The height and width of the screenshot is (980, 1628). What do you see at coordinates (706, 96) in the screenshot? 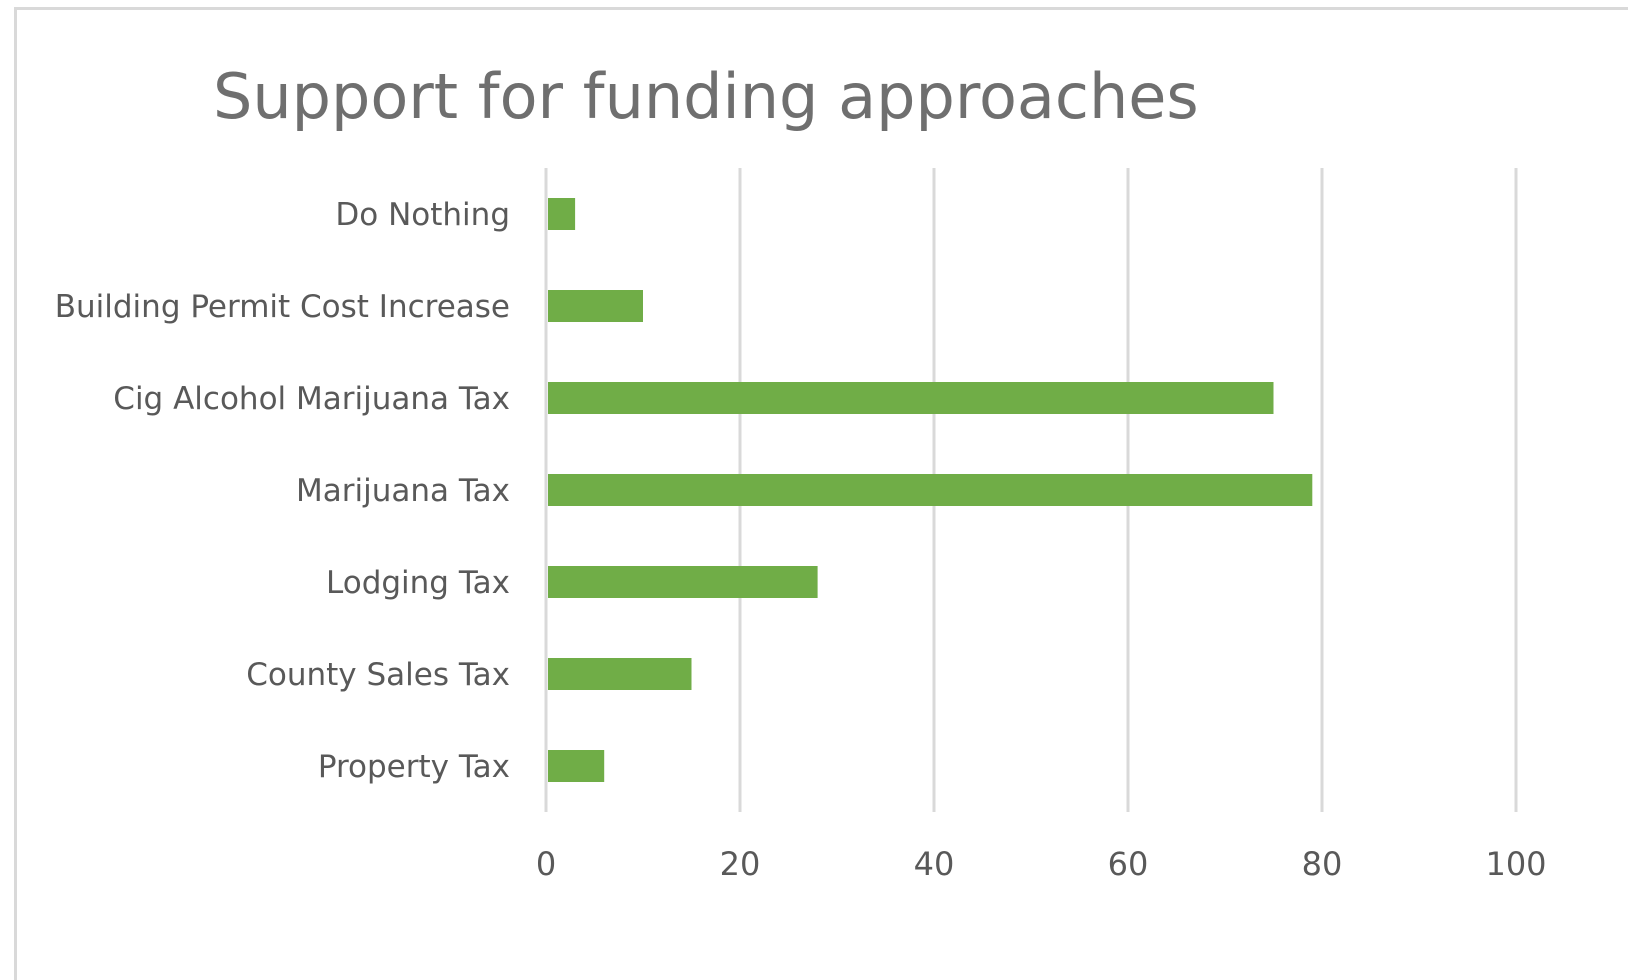
I see `chart-title: Support for funding approaches` at bounding box center [706, 96].